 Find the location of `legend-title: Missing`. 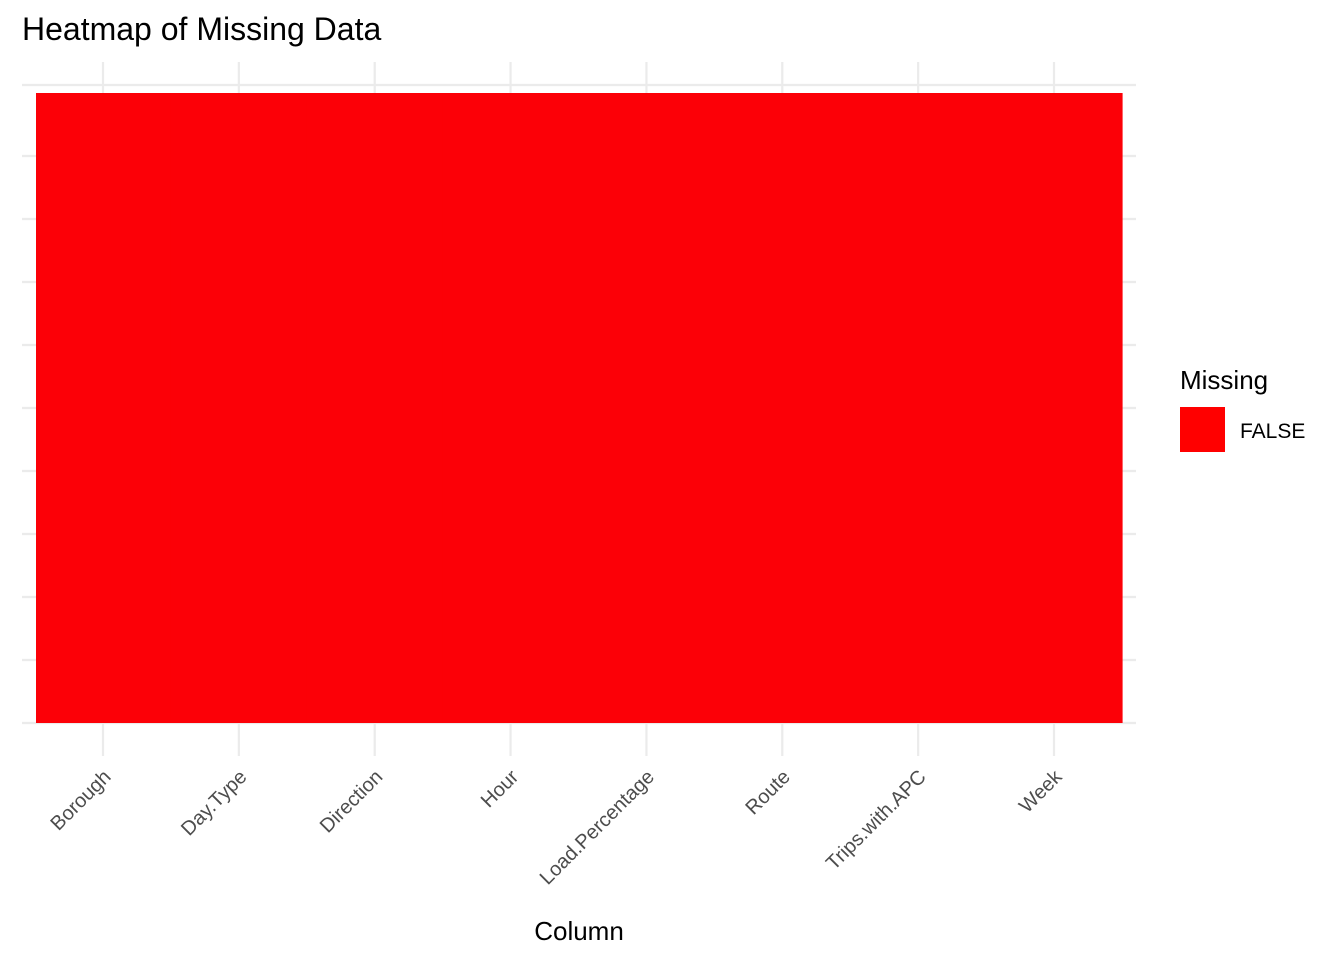

legend-title: Missing is located at coordinates (1224, 380).